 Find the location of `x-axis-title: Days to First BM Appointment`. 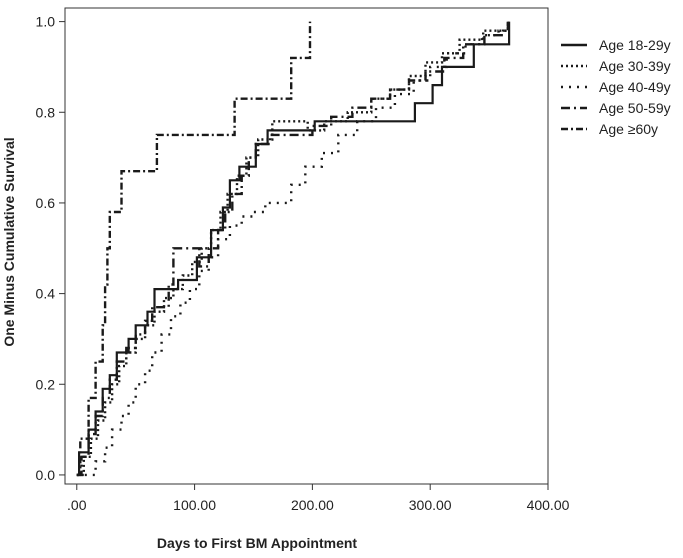

x-axis-title: Days to First BM Appointment is located at coordinates (257, 543).